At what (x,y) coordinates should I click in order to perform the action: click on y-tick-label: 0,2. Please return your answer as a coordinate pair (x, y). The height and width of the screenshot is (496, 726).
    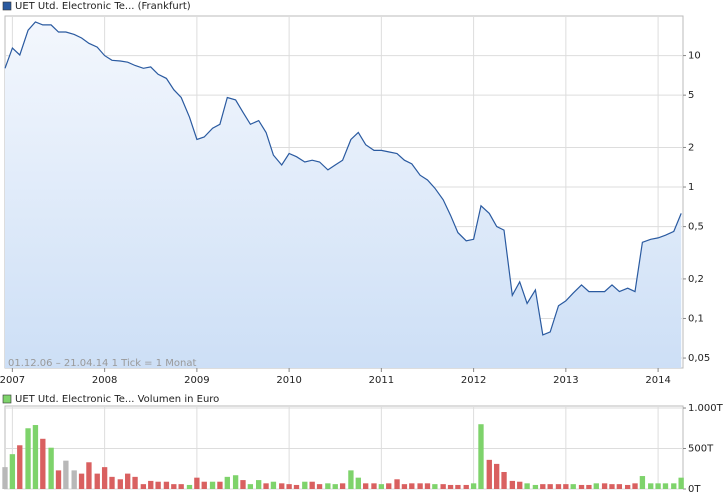
    Looking at the image, I should click on (696, 279).